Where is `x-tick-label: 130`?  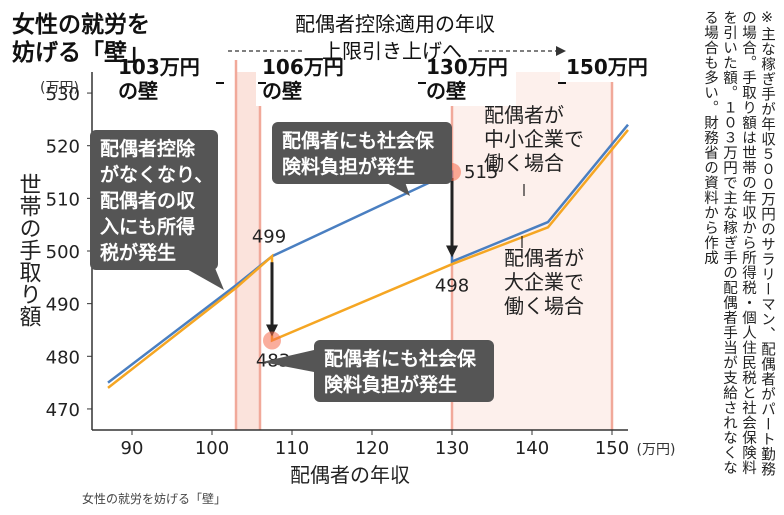
x-tick-label: 130 is located at coordinates (452, 448).